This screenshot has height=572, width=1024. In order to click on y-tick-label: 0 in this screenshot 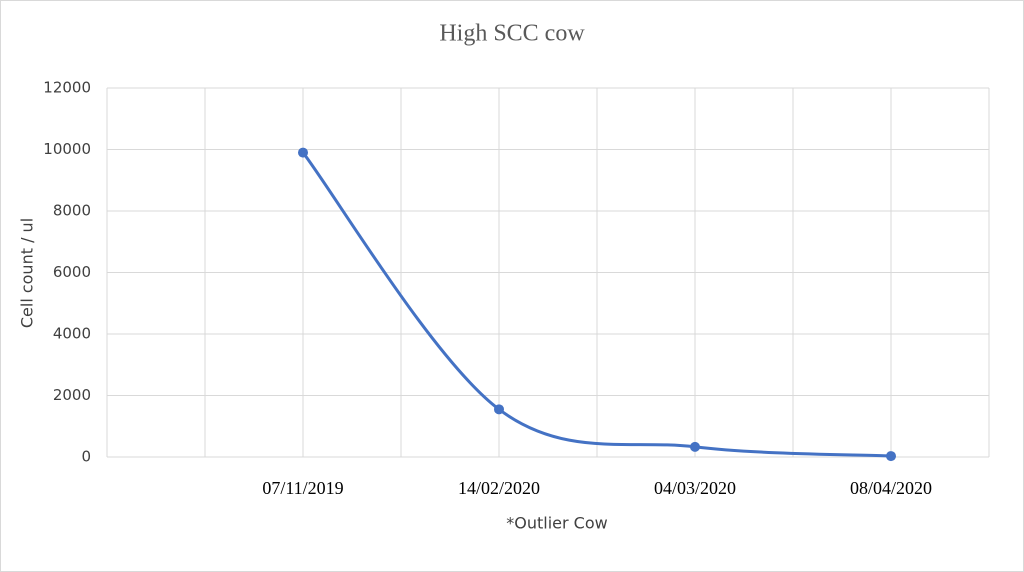, I will do `click(86, 457)`.